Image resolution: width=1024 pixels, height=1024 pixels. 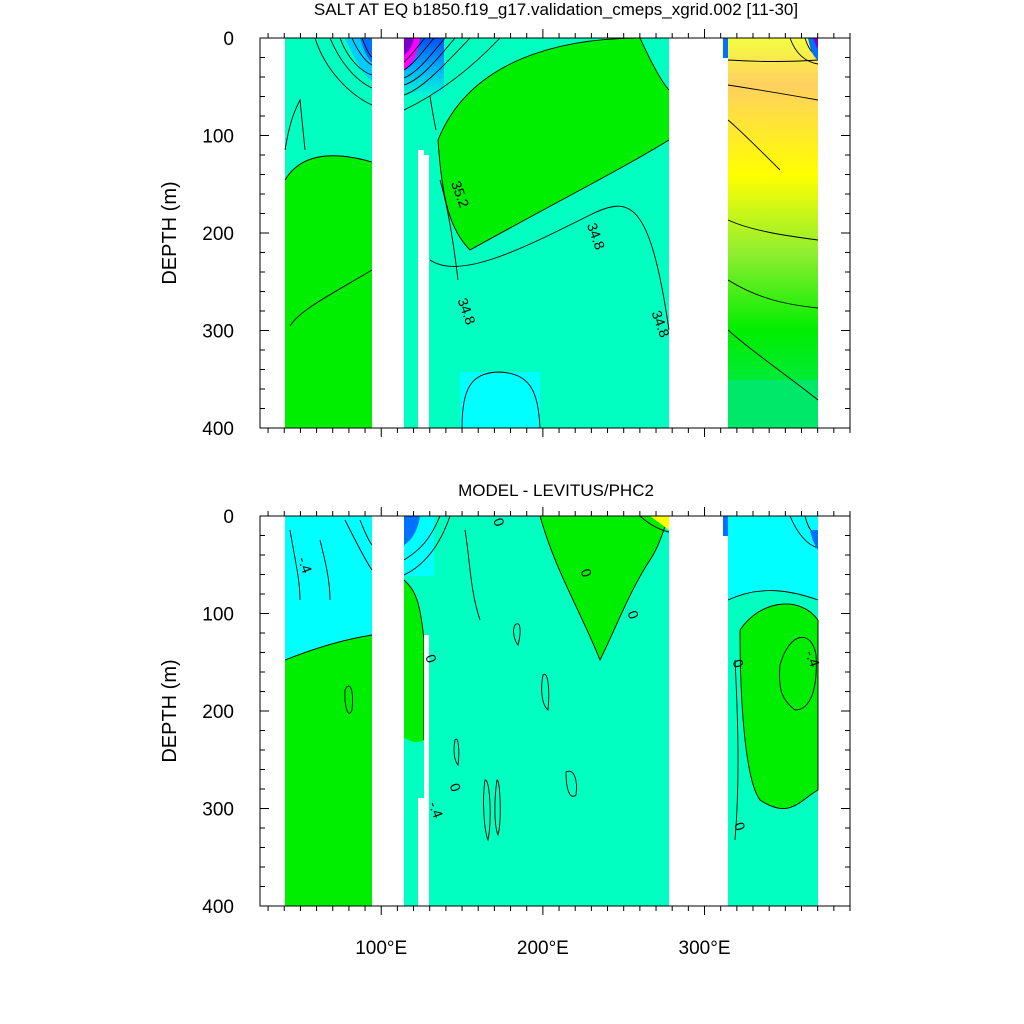 What do you see at coordinates (771, 232) in the screenshot?
I see `top-band-atlantic` at bounding box center [771, 232].